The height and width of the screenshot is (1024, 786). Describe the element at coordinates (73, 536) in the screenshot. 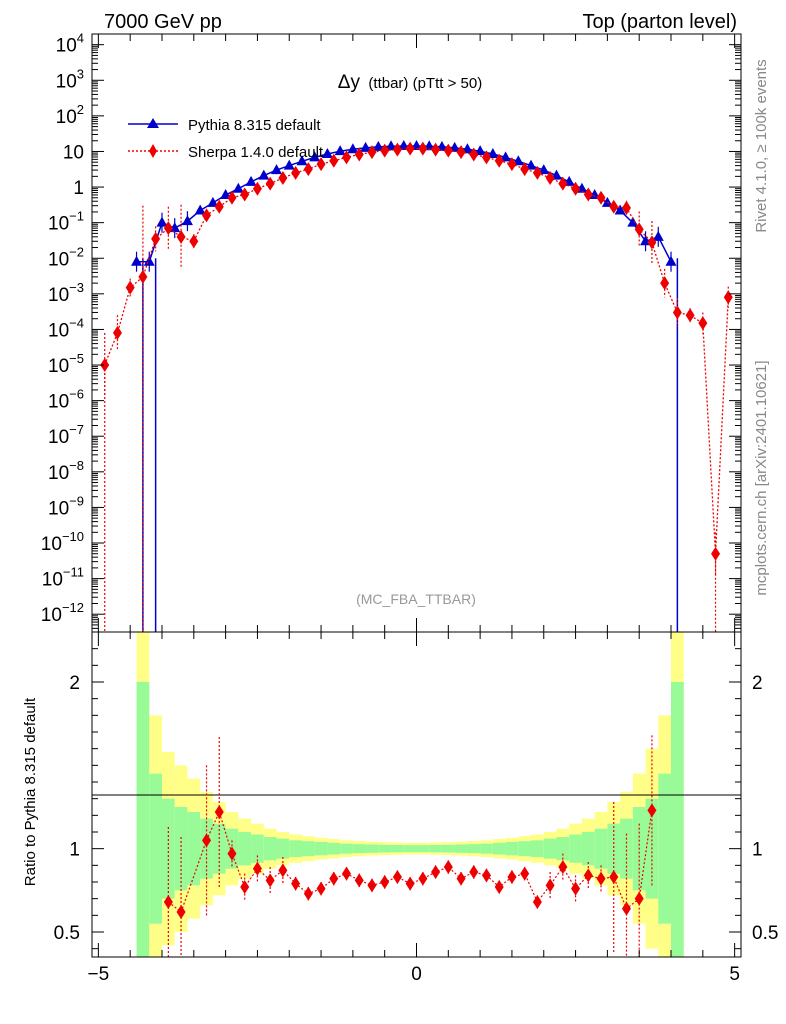

I see `y-tick-label-exponent: −10` at that location.